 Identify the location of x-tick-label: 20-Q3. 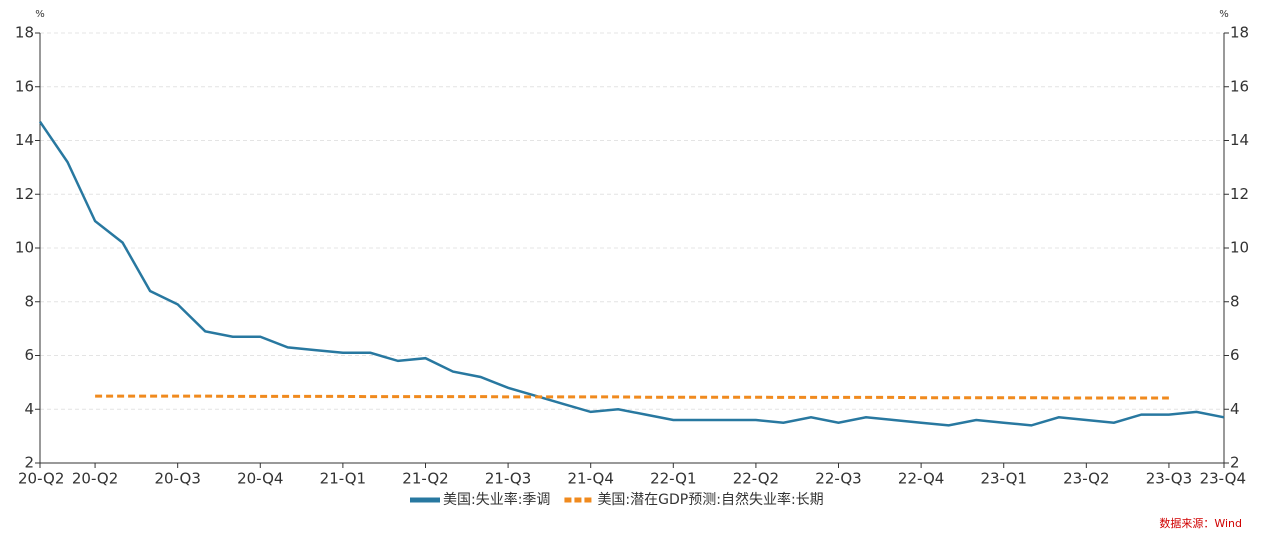
(177, 479).